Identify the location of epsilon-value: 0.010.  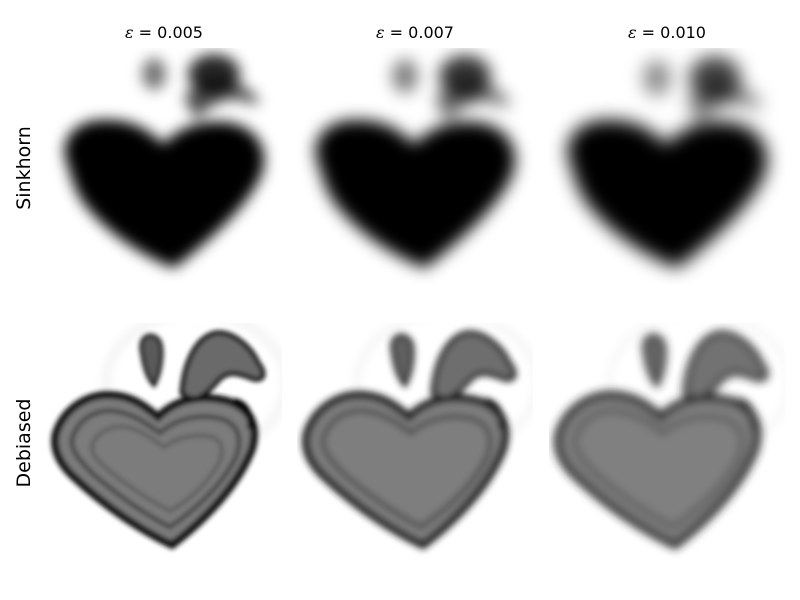
(683, 32).